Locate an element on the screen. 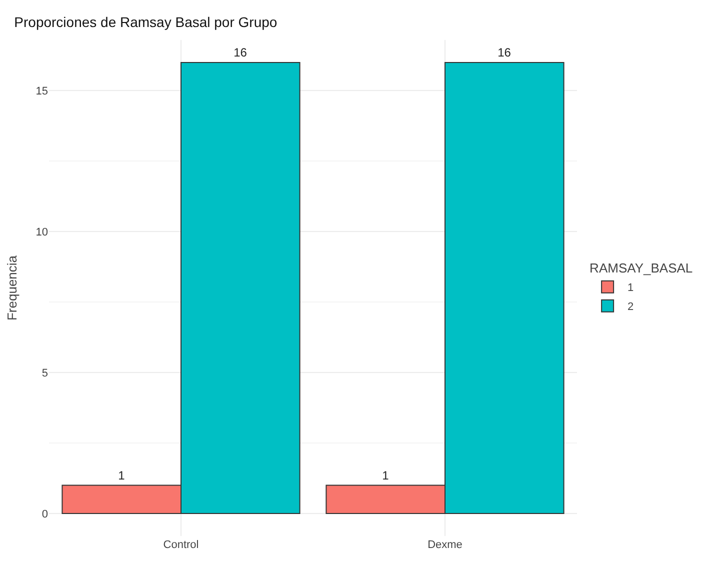 The height and width of the screenshot is (571, 708). x-tick-label: Dexme is located at coordinates (445, 545).